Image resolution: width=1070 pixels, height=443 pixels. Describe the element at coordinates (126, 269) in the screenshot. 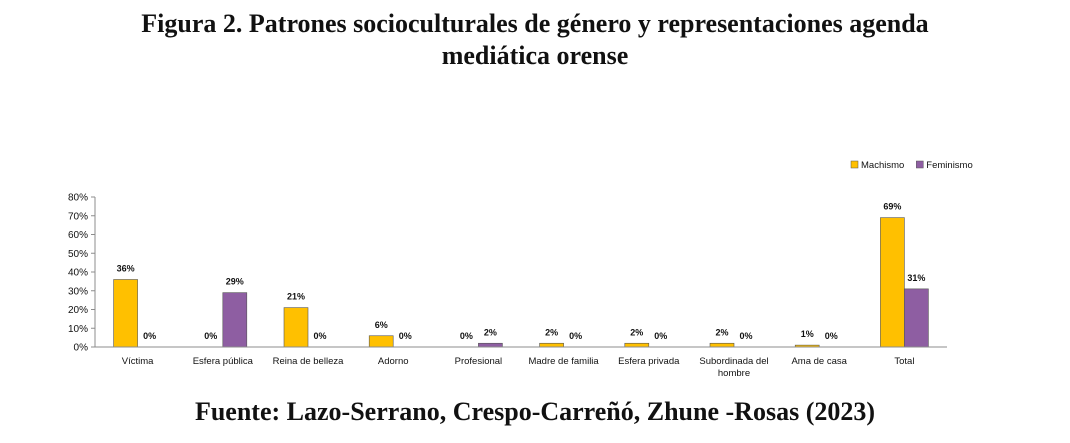

I see `data-label-machismo: 36%` at that location.